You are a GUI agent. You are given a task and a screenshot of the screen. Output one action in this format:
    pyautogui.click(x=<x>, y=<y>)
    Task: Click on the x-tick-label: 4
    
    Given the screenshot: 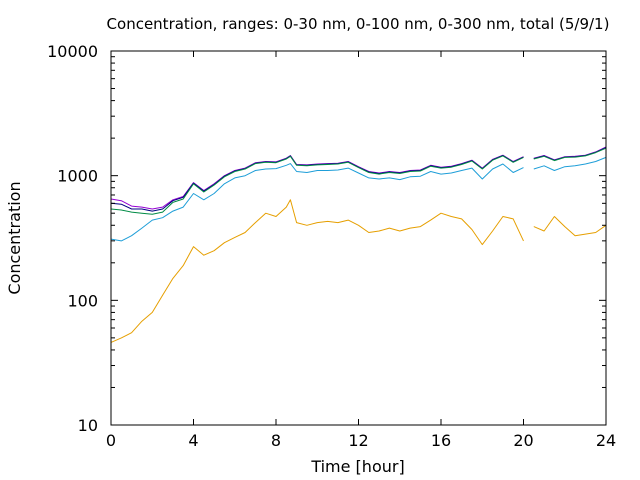 What is the action you would take?
    pyautogui.click(x=193, y=440)
    